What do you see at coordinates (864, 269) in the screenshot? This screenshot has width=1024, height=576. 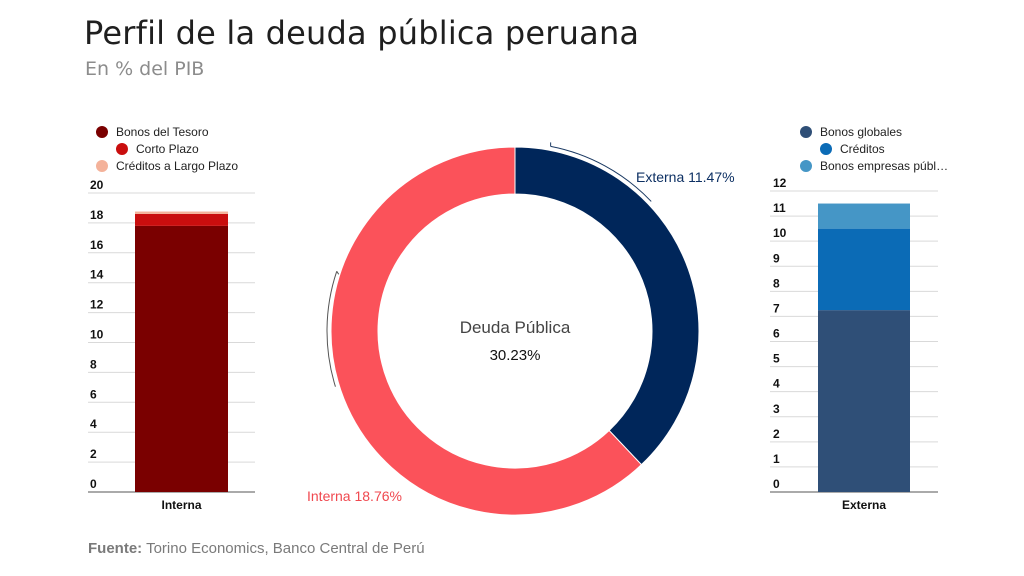 I see `bar-creditos` at bounding box center [864, 269].